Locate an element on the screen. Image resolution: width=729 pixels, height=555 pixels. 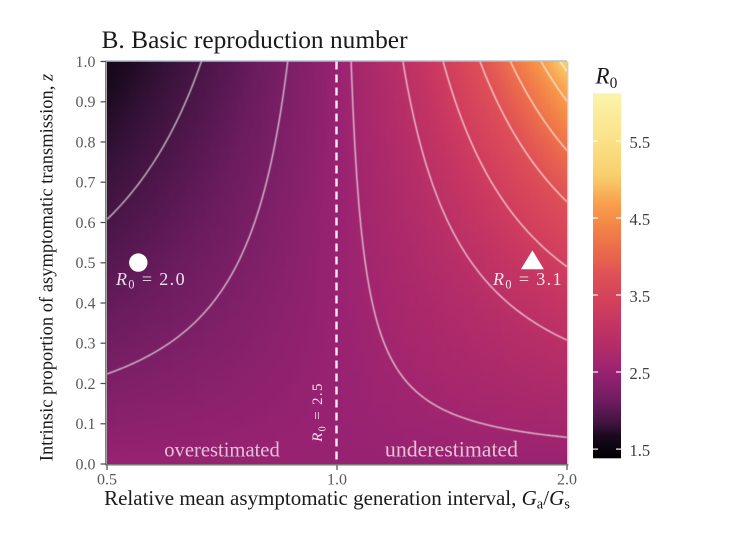
svg-text: R0 = 2.5 is located at coordinates (319, 412).